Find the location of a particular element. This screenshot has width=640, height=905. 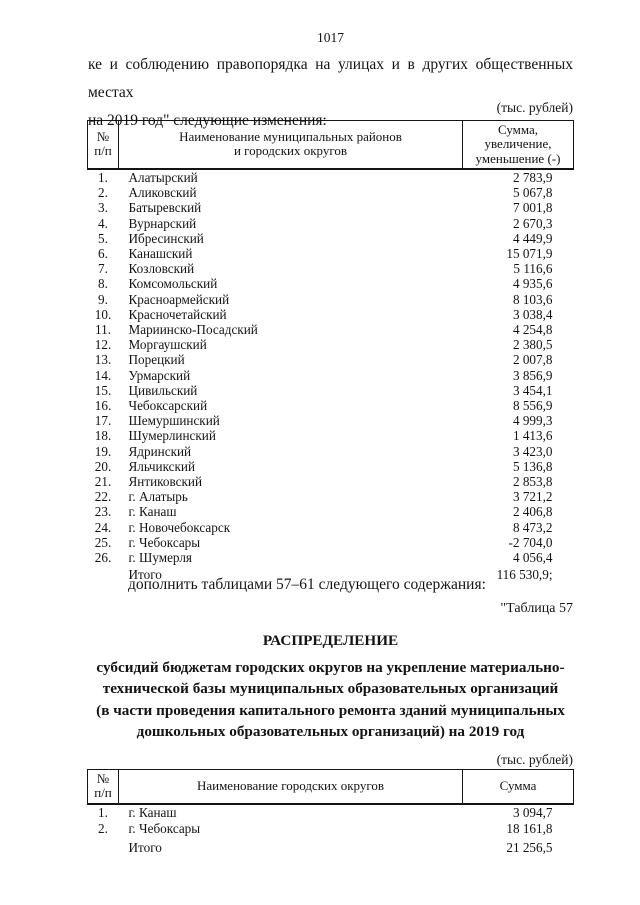

district-name: Моргаушский is located at coordinates (167, 345).